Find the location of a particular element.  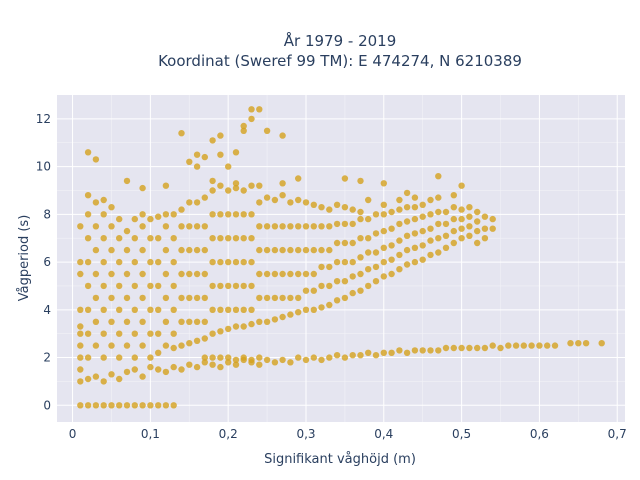

y-tick-label: 2 is located at coordinates (47, 358).